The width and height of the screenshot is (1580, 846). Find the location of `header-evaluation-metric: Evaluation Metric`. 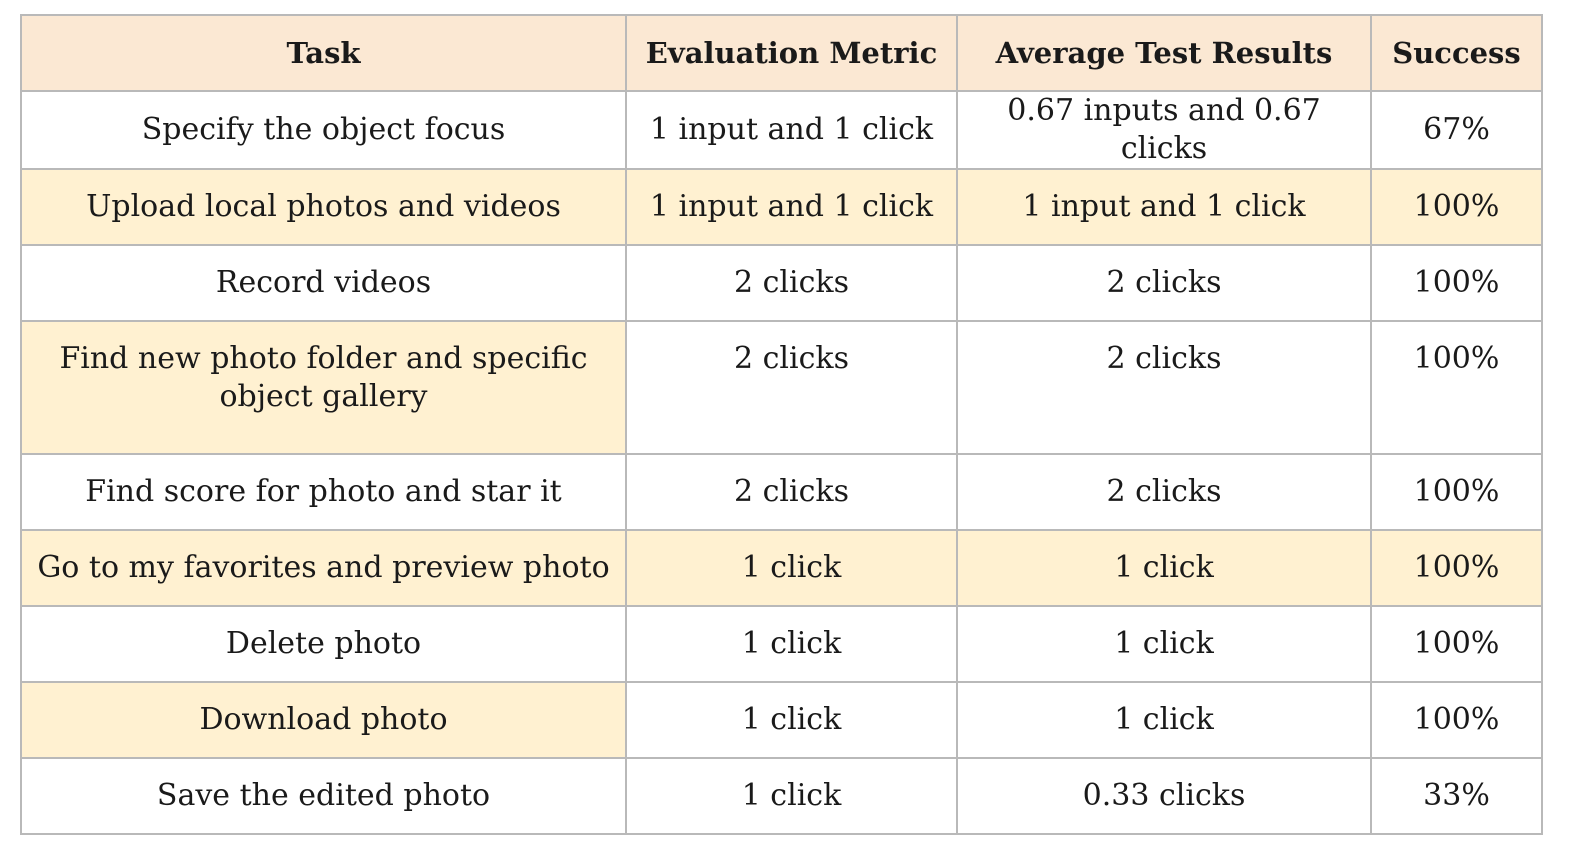

header-evaluation-metric: Evaluation Metric is located at coordinates (791, 53).